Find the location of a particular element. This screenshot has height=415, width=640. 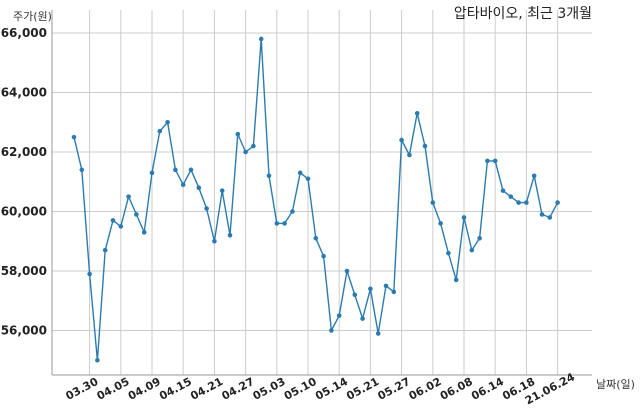

y-tick-label: 66,000 is located at coordinates (24, 33).